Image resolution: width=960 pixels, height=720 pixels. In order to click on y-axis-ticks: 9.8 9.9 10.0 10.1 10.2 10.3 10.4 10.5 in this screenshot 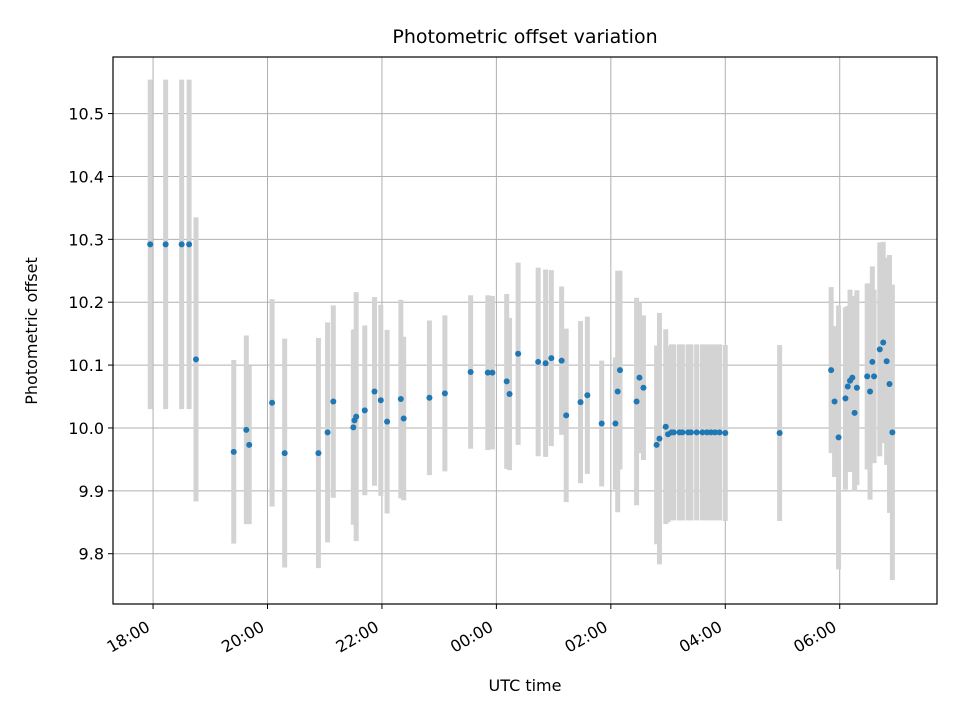, I will do `click(90, 334)`.